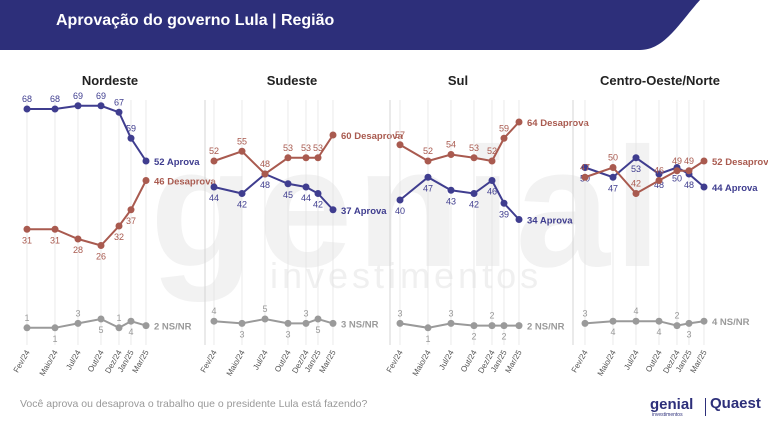 Image resolution: width=768 pixels, height=428 pixels. Describe the element at coordinates (214, 198) in the screenshot. I see `data-label-1-0-0: 44` at that location.